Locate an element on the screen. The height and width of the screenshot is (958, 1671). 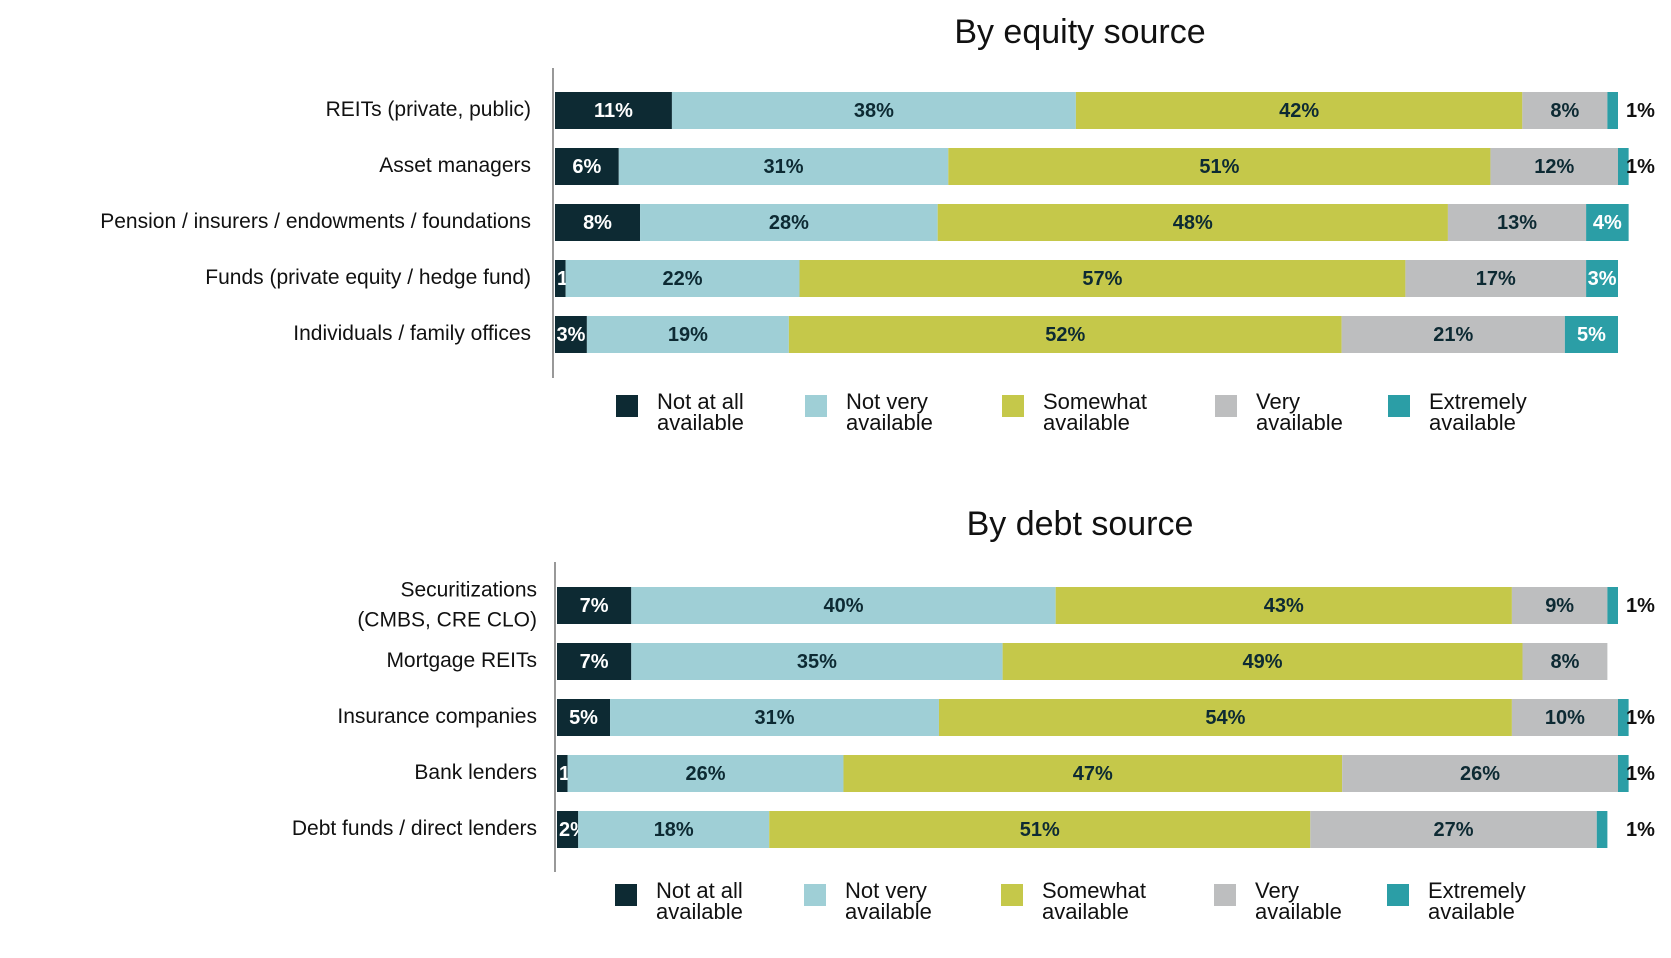
data-label: 5% is located at coordinates (1591, 335).